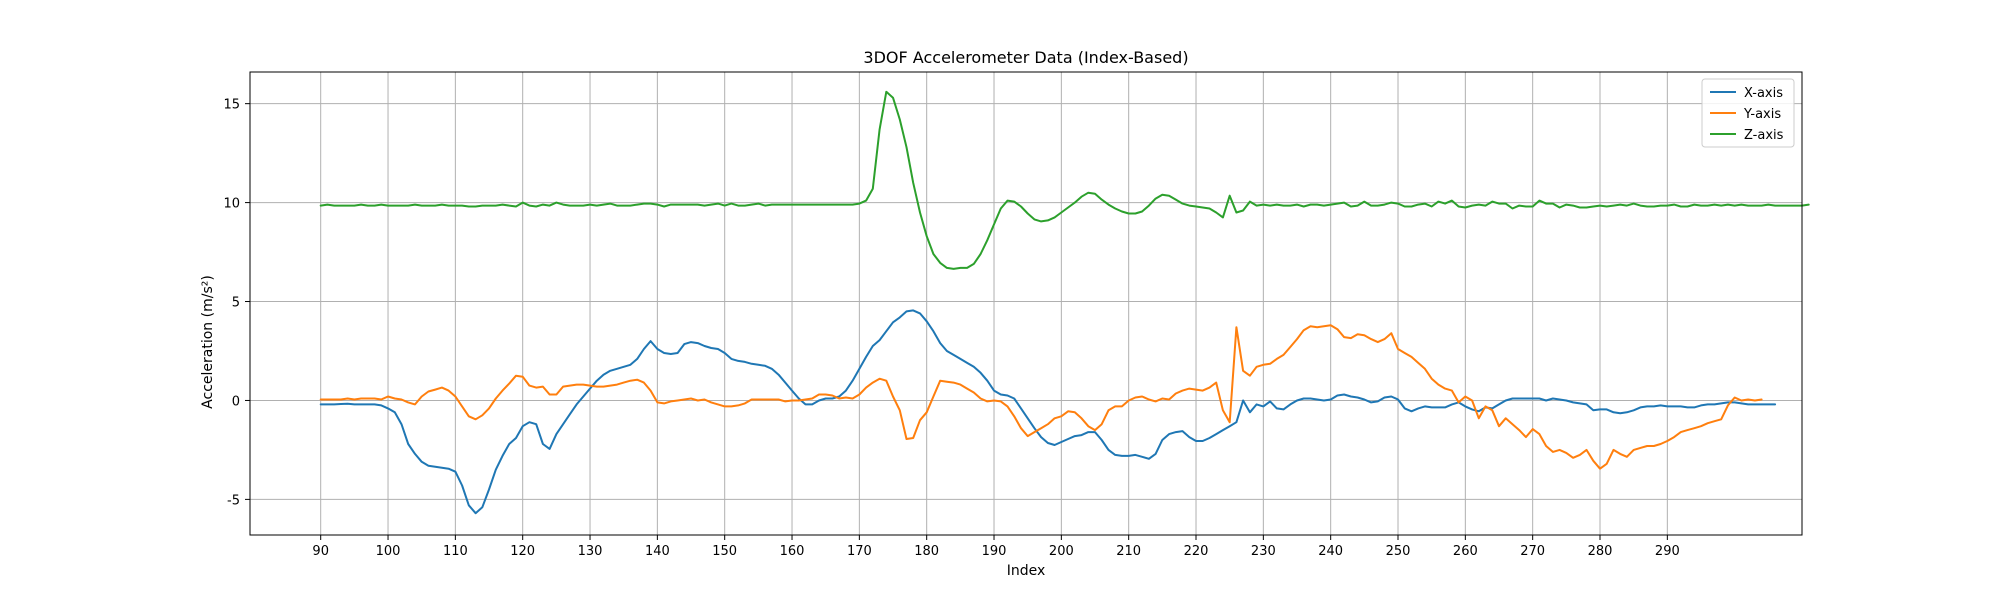 This screenshot has height=600, width=2000. Describe the element at coordinates (1026, 571) in the screenshot. I see `x-axis-label: Index` at that location.